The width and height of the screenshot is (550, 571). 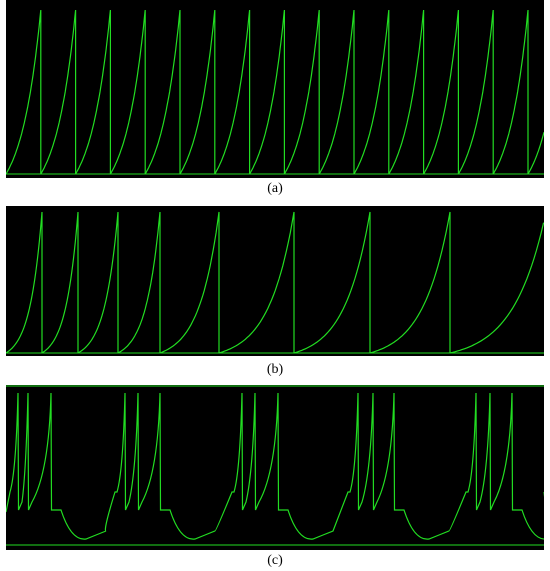 I want to click on spike-a-tail, so click(x=535, y=153).